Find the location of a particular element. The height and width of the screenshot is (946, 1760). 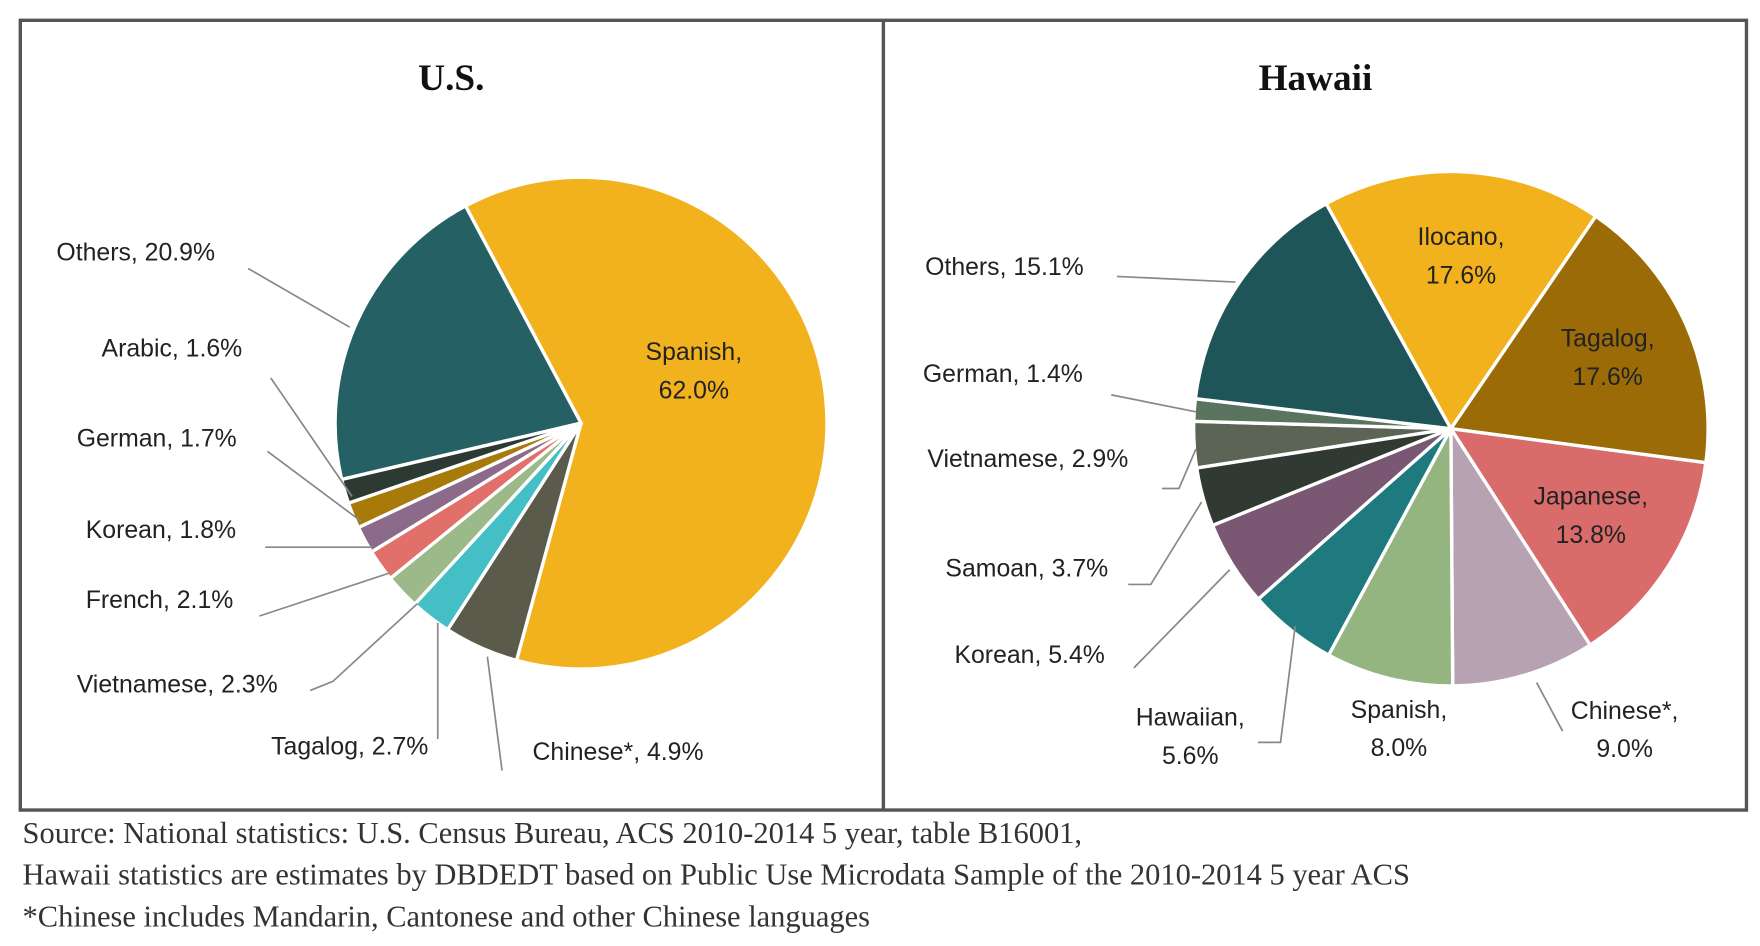

chart-title: Hawaii is located at coordinates (1316, 78).